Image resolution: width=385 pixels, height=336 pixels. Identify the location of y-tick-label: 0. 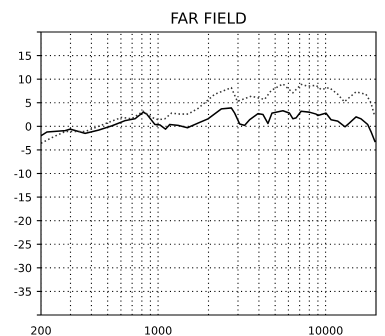
(29, 126).